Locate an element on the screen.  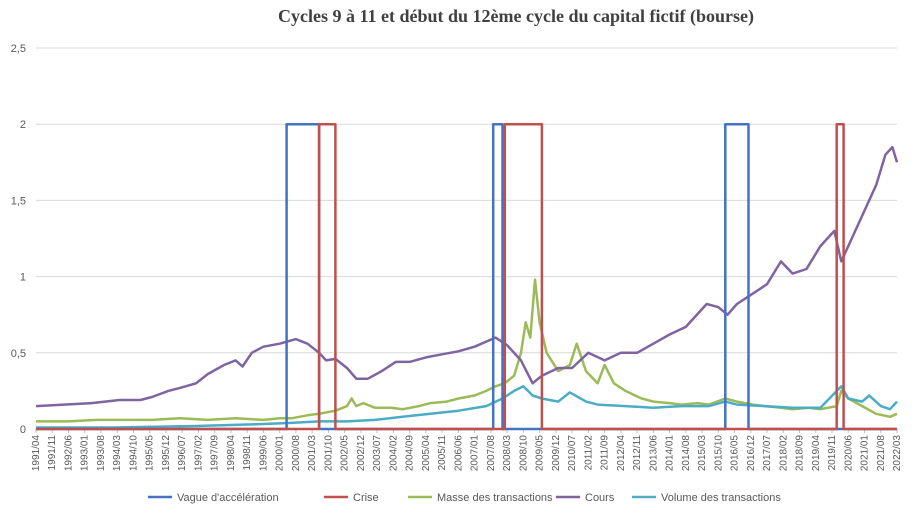
x-tick-label: 2019/11 is located at coordinates (832, 453).